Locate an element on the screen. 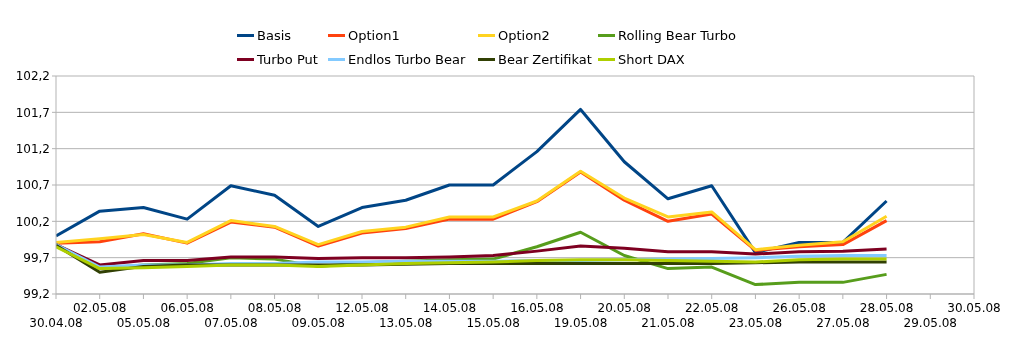  x-tick-label: 30.04.08 is located at coordinates (56, 323).